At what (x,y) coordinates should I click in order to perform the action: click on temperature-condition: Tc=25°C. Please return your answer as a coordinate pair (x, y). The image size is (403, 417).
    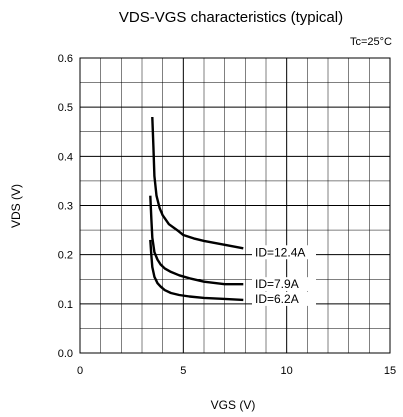
    Looking at the image, I should click on (371, 42).